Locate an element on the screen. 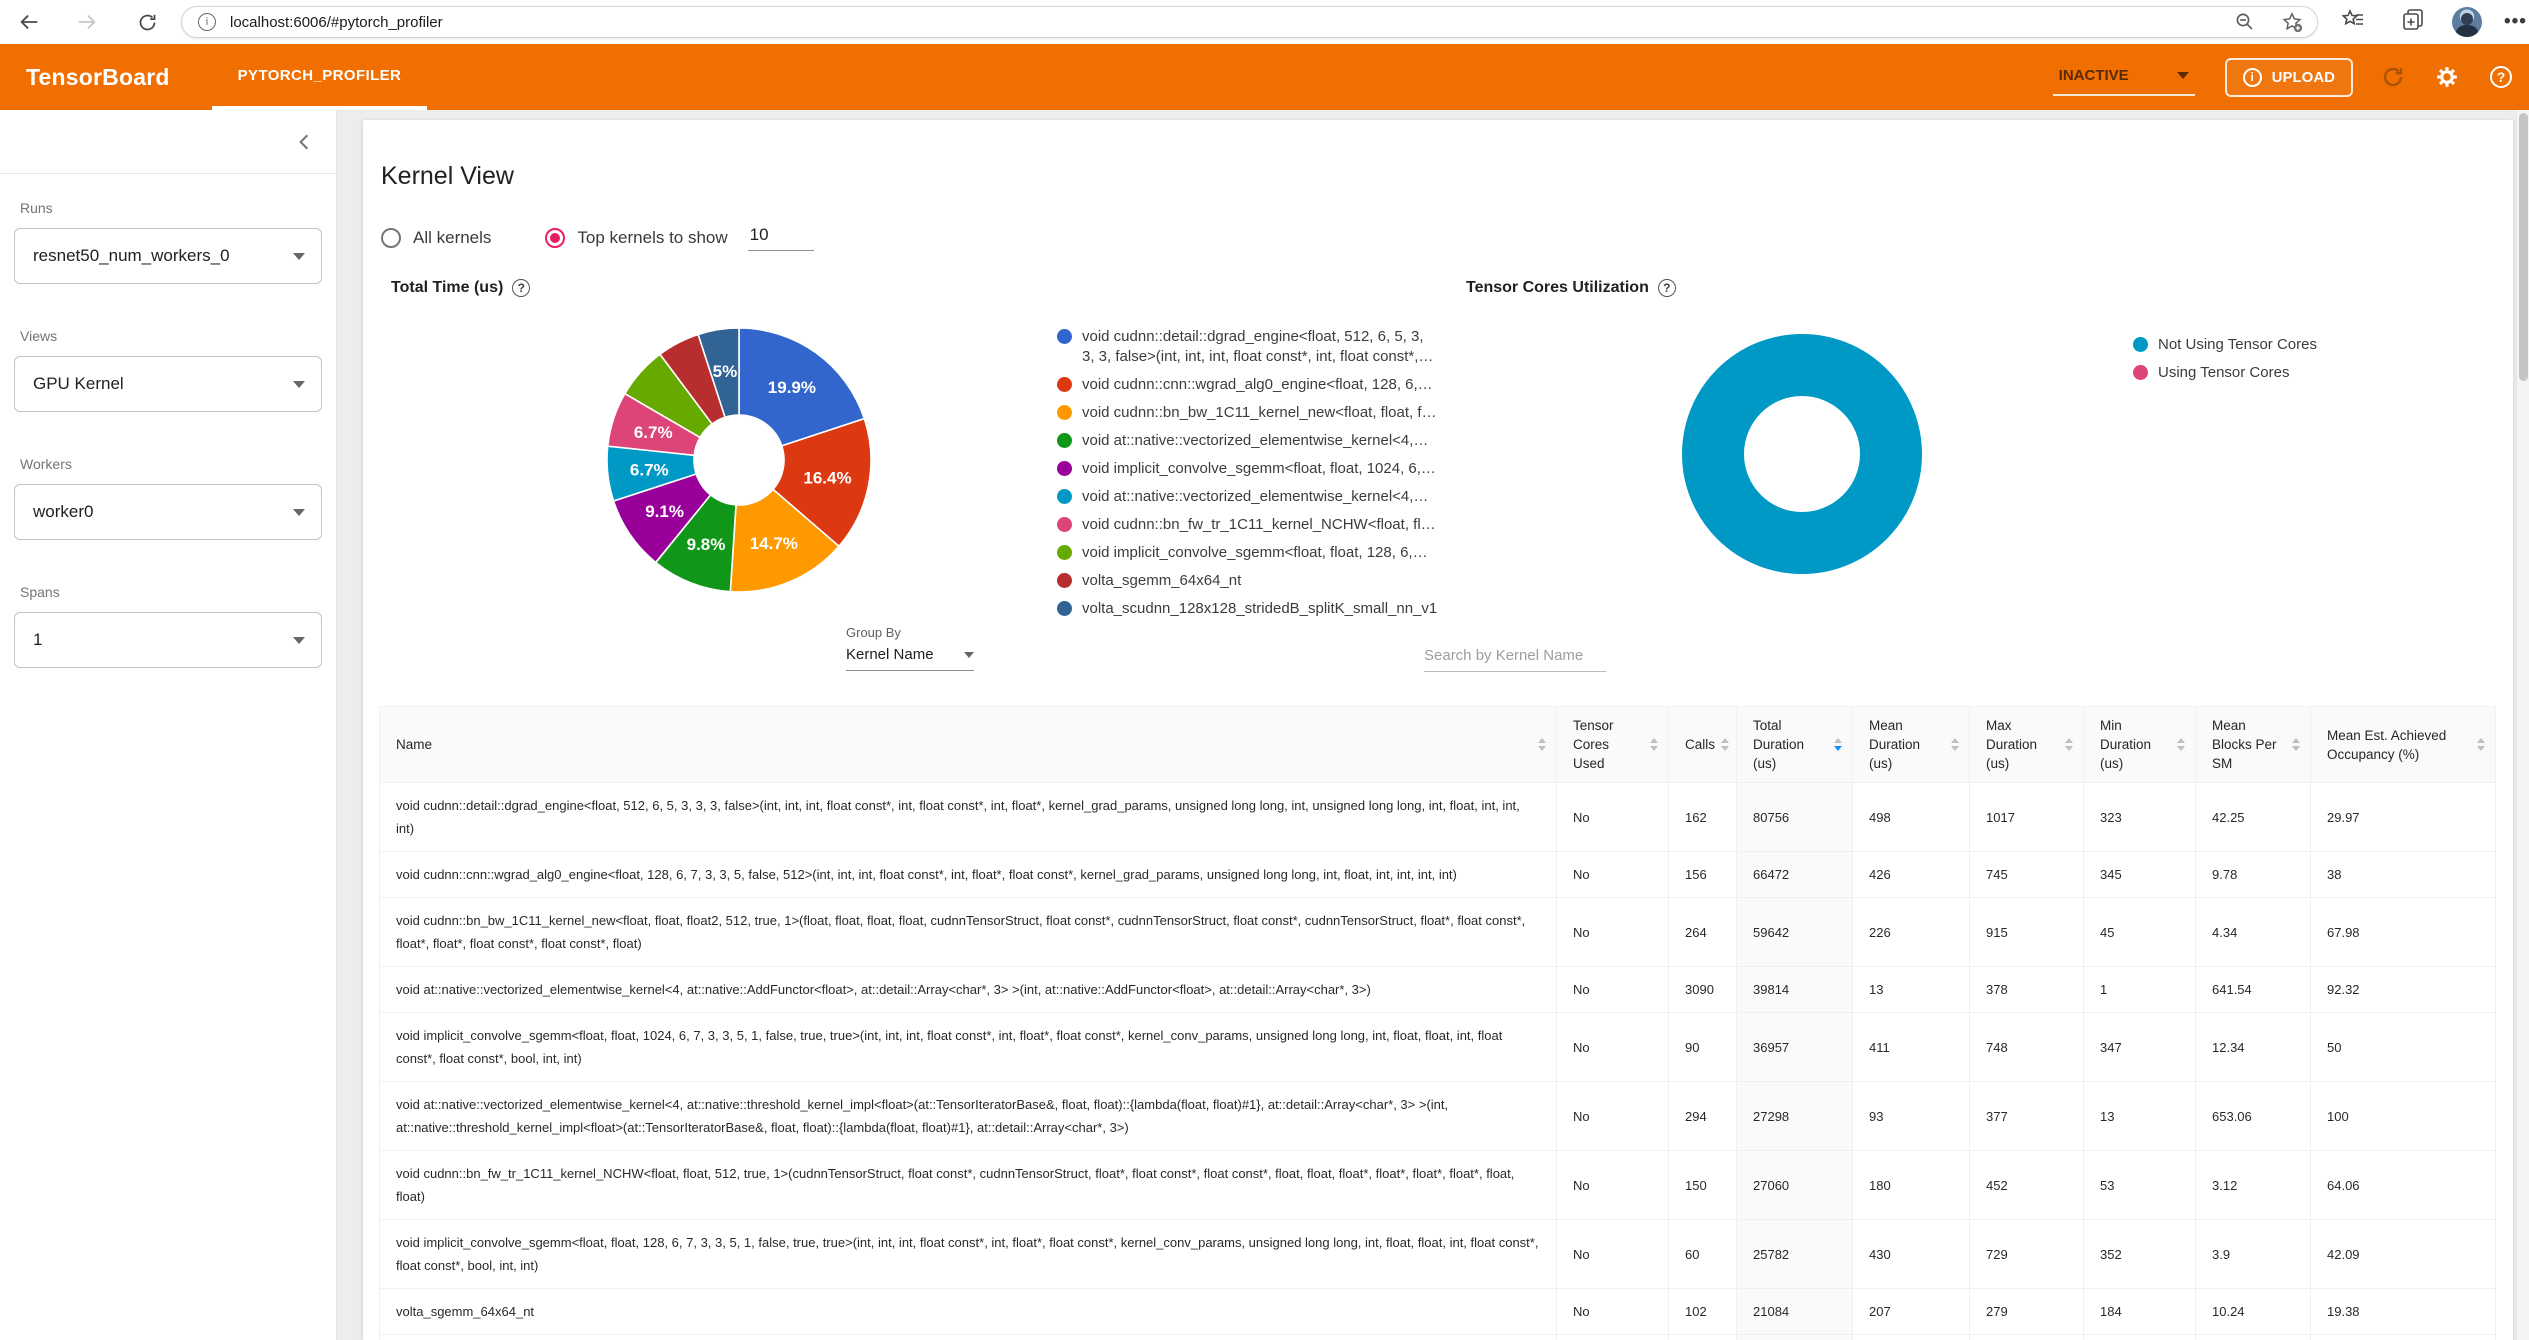 The height and width of the screenshot is (1340, 2529). browser-back-button is located at coordinates (29, 22).